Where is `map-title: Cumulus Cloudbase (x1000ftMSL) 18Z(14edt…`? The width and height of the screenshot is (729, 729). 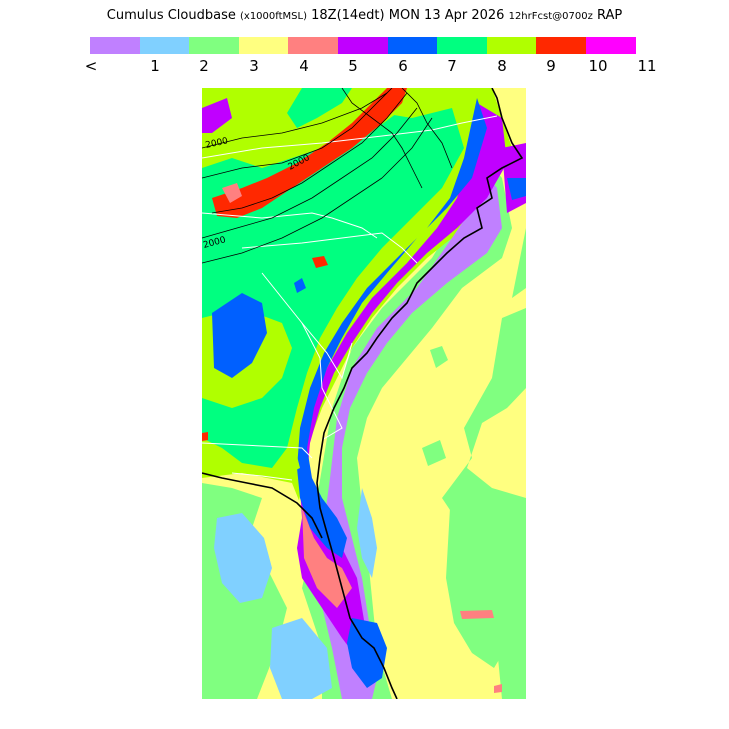 map-title: Cumulus Cloudbase (x1000ftMSL) 18Z(14edt… is located at coordinates (364, 15).